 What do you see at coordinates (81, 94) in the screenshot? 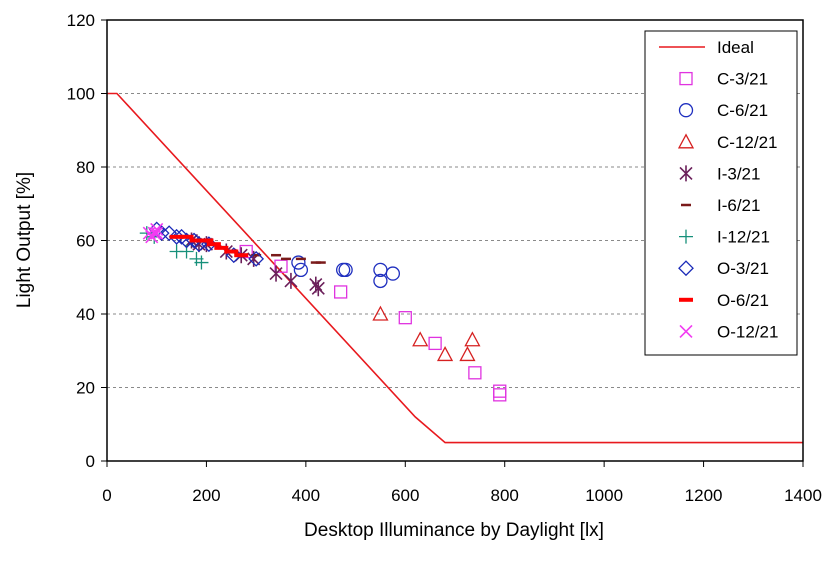
I see `y-tick-label: 100` at bounding box center [81, 94].